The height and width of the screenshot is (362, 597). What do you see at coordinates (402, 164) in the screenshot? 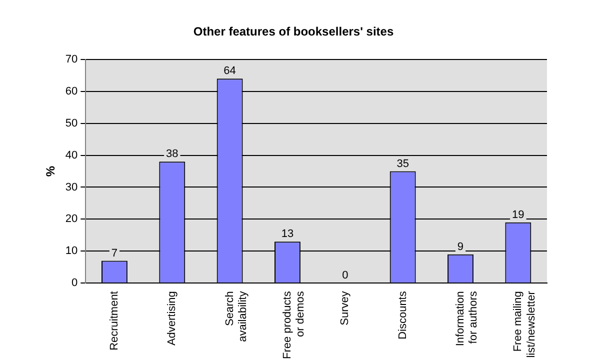
I see `data-label: 35` at bounding box center [402, 164].